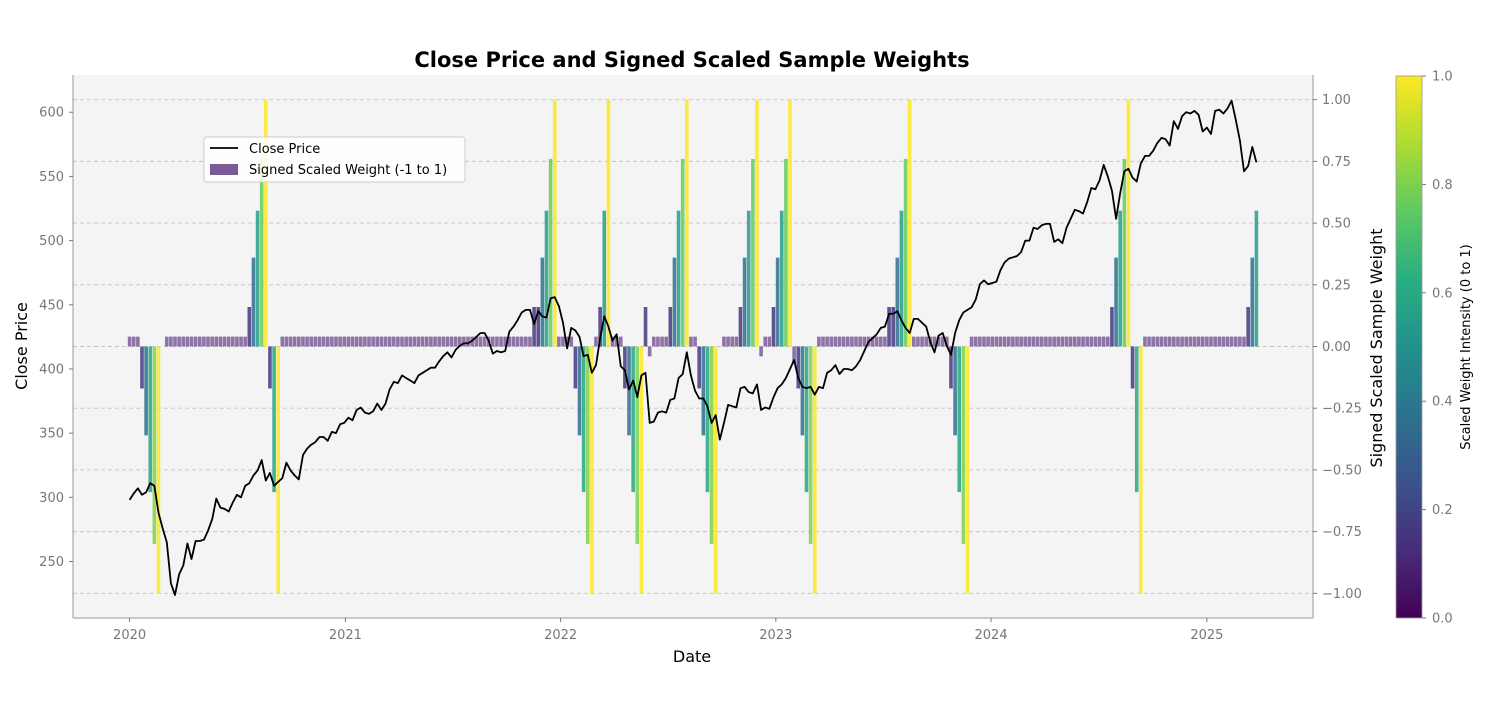 Image resolution: width=1500 pixels, height=704 pixels. I want to click on y-right-tick-label: 0.75, so click(1336, 162).